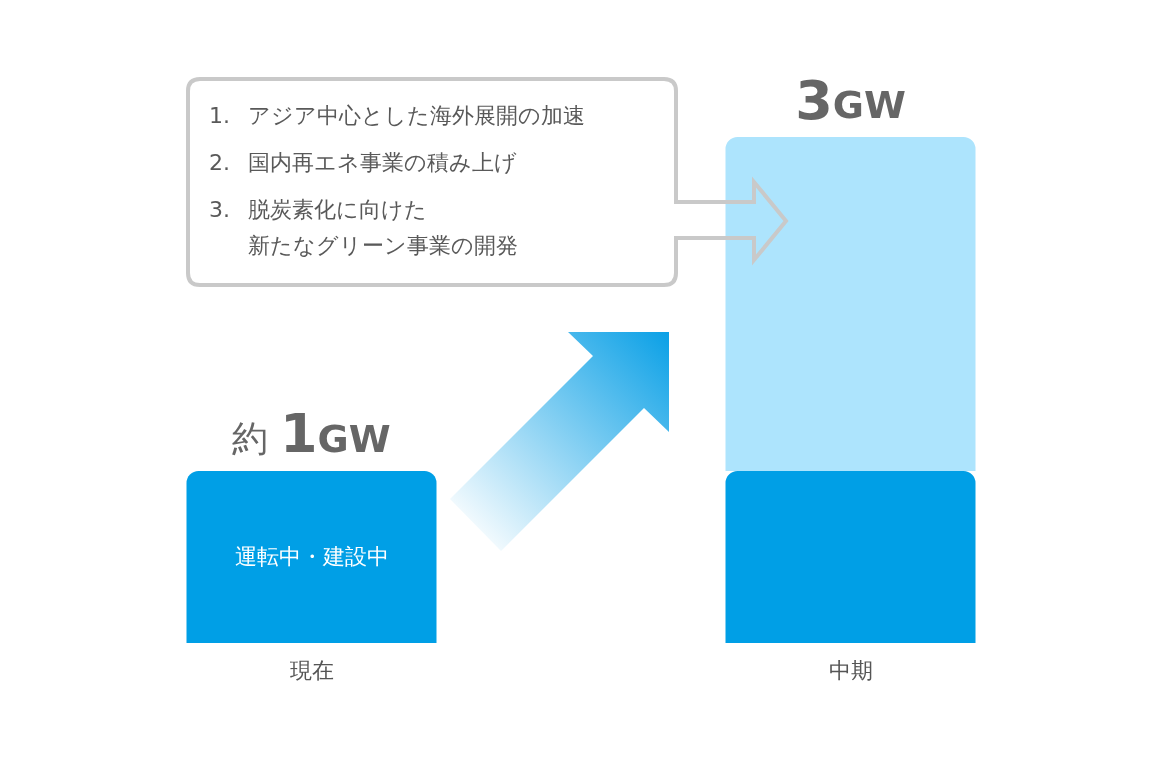  What do you see at coordinates (383, 246) in the screenshot?
I see `annotation: 新たなグリーン事業の開発` at bounding box center [383, 246].